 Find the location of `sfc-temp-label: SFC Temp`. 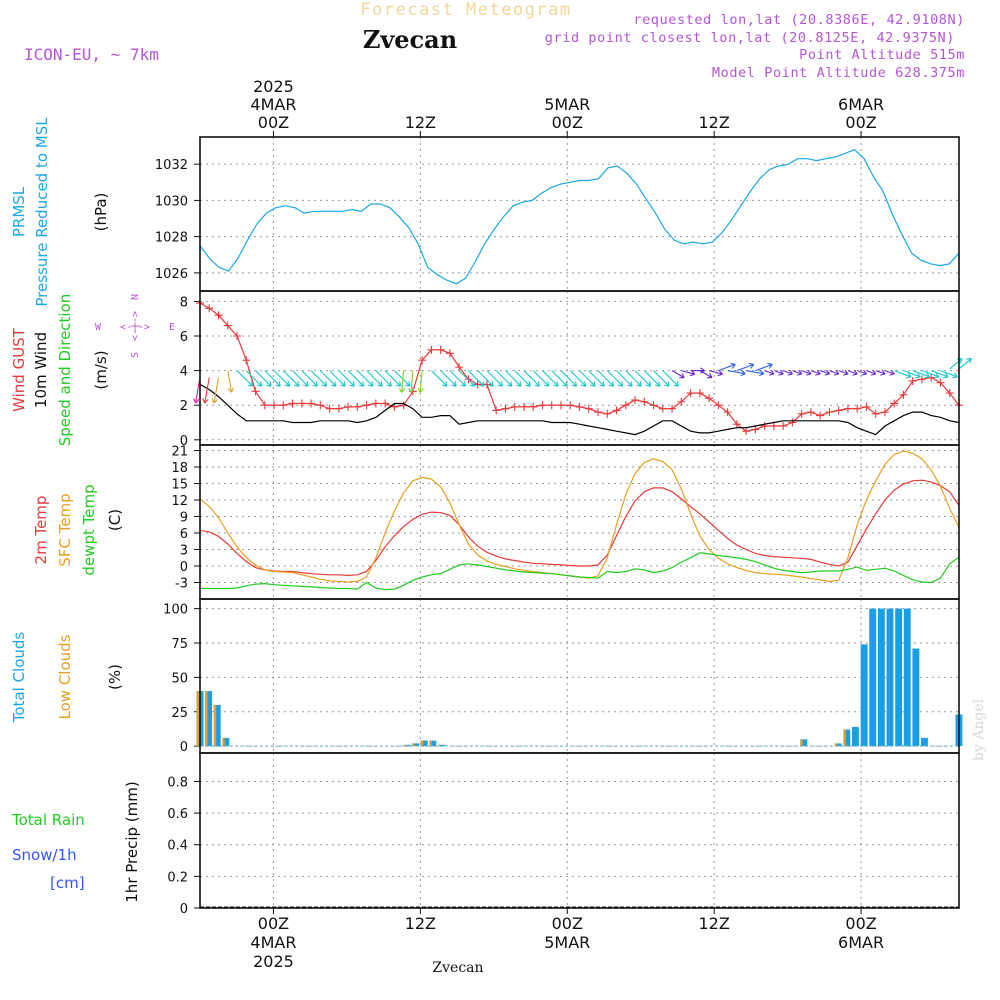

sfc-temp-label: SFC Temp is located at coordinates (65, 529).